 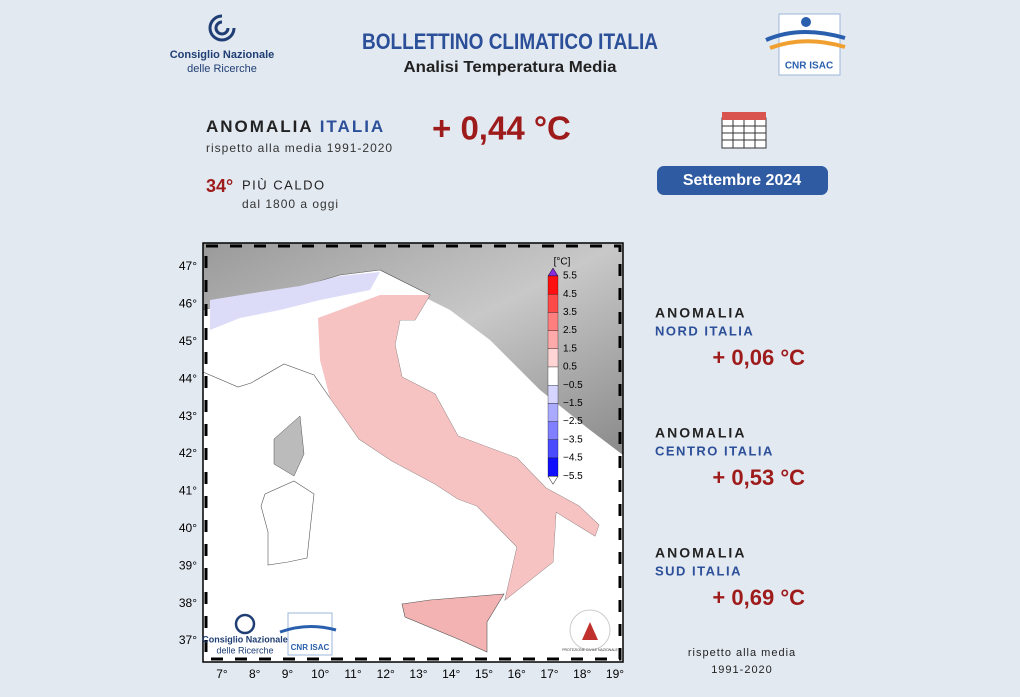 I want to click on lon-label: 10°, so click(x=320, y=674).